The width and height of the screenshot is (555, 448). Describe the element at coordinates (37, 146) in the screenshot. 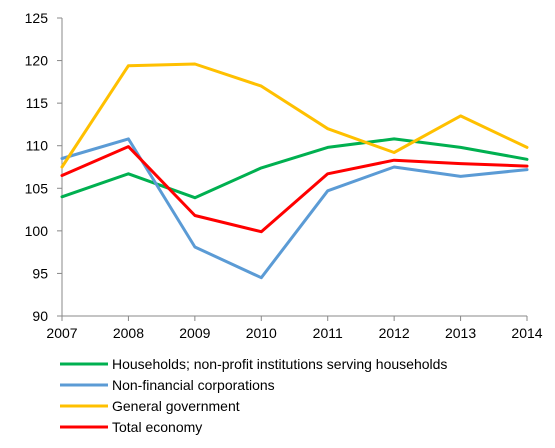

I see `y-tick-label: 110` at that location.